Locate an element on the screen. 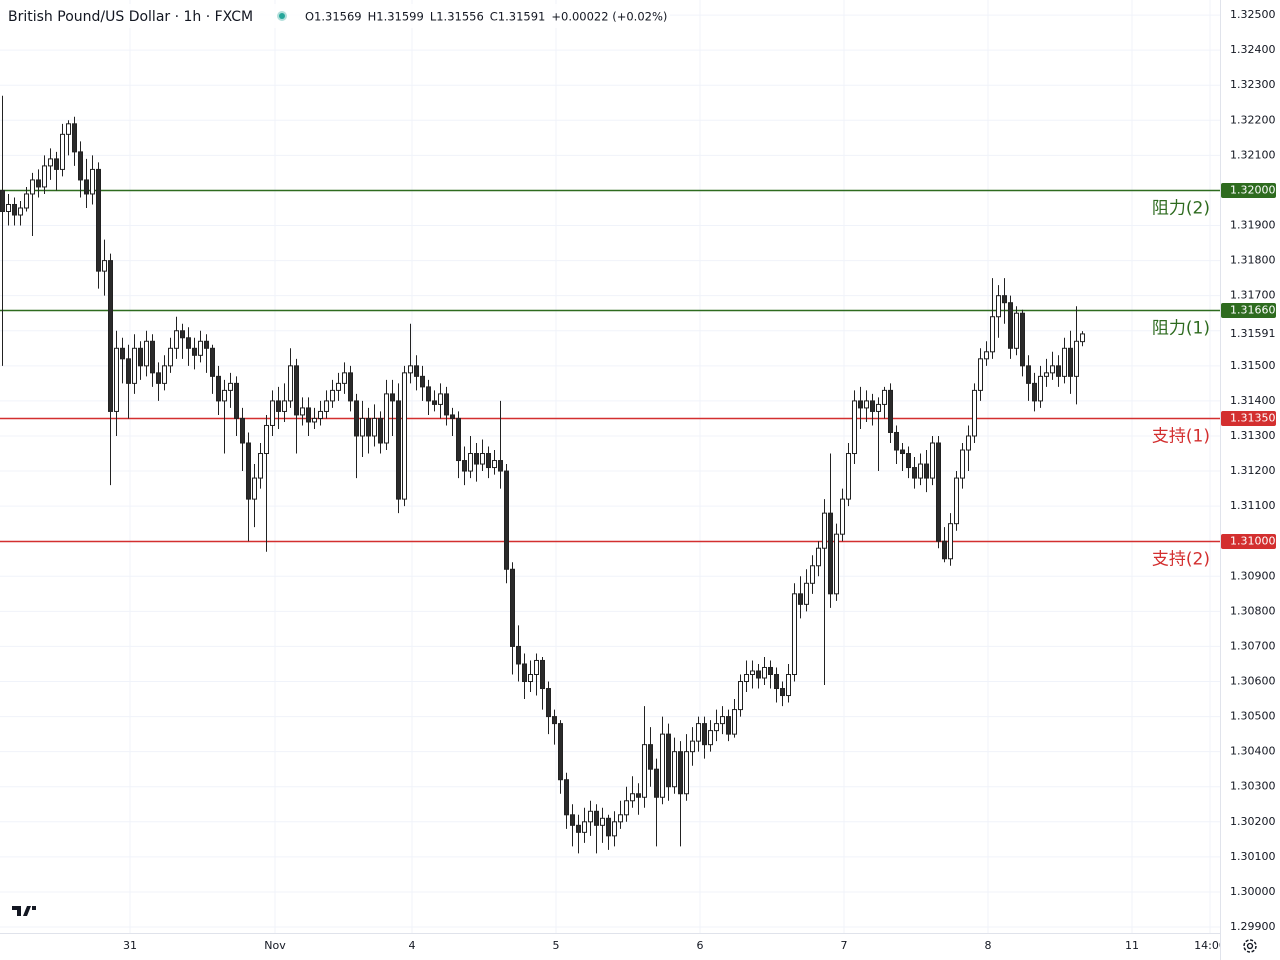  y-tick-label: 1.30900 is located at coordinates (1253, 575).